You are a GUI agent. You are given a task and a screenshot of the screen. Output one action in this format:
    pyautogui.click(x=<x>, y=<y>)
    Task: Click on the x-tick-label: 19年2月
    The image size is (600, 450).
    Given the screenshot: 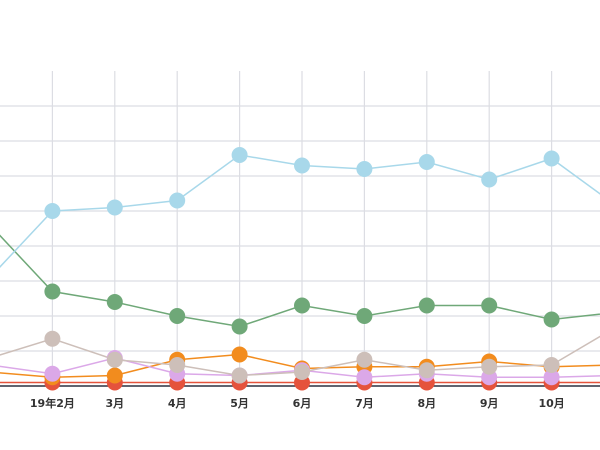 What is the action you would take?
    pyautogui.click(x=52, y=403)
    